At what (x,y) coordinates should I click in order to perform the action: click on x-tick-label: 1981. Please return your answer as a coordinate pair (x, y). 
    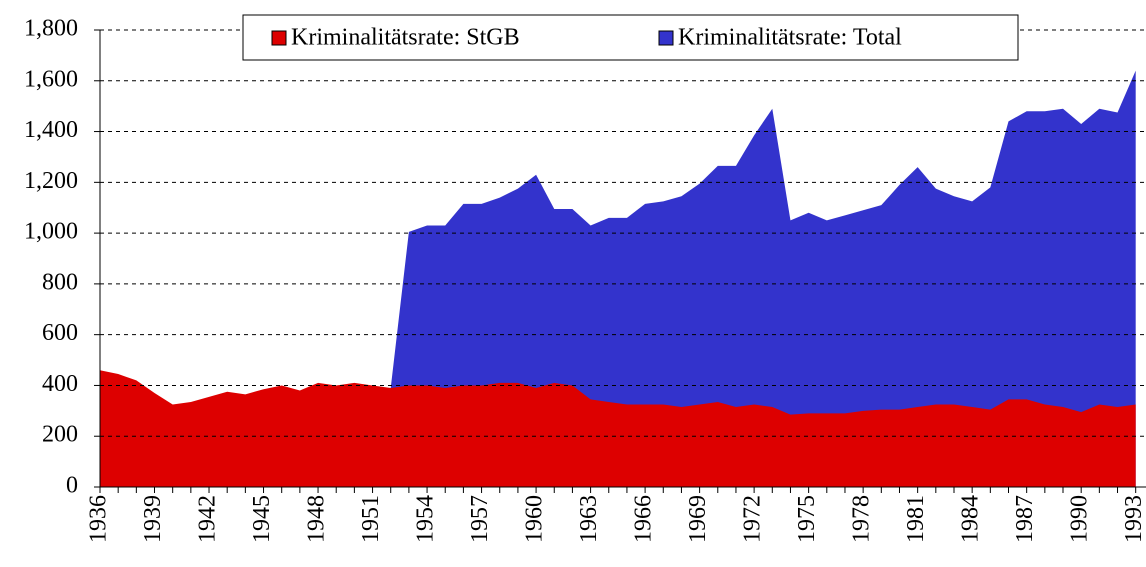
    Looking at the image, I should click on (916, 519).